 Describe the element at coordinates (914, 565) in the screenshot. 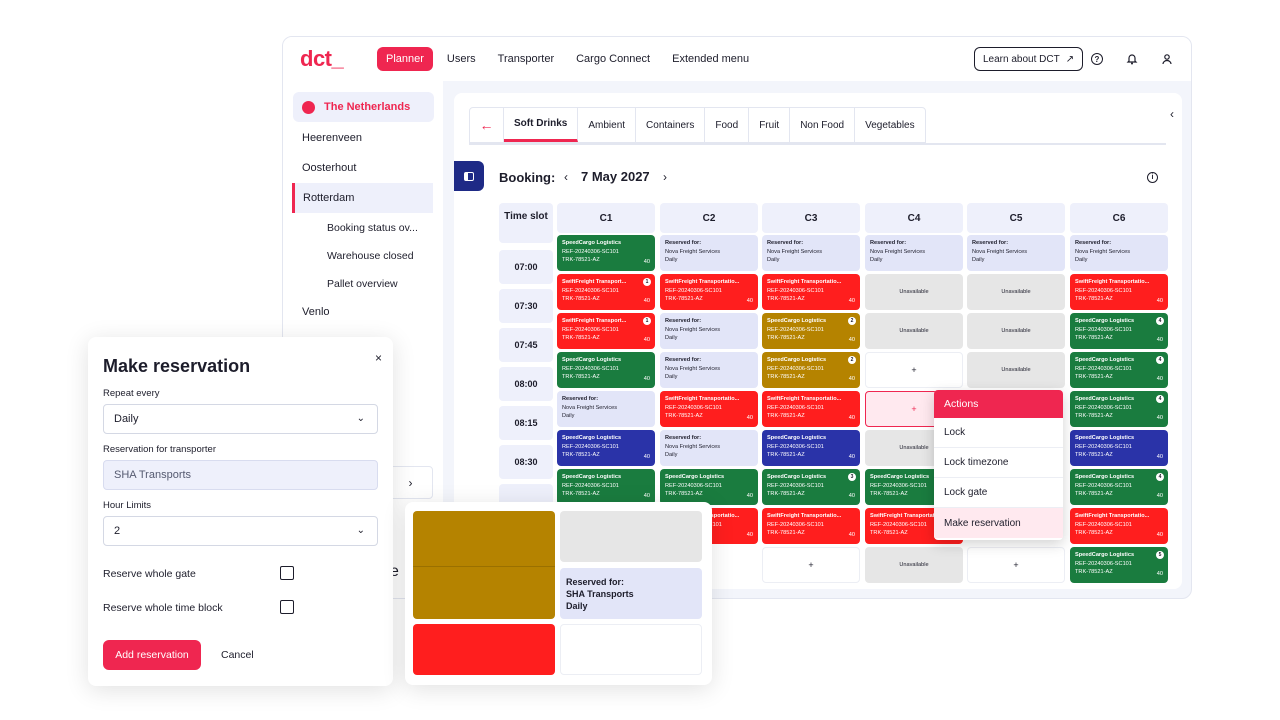

I see `slot-cell-c4-r9: Unavailable` at that location.